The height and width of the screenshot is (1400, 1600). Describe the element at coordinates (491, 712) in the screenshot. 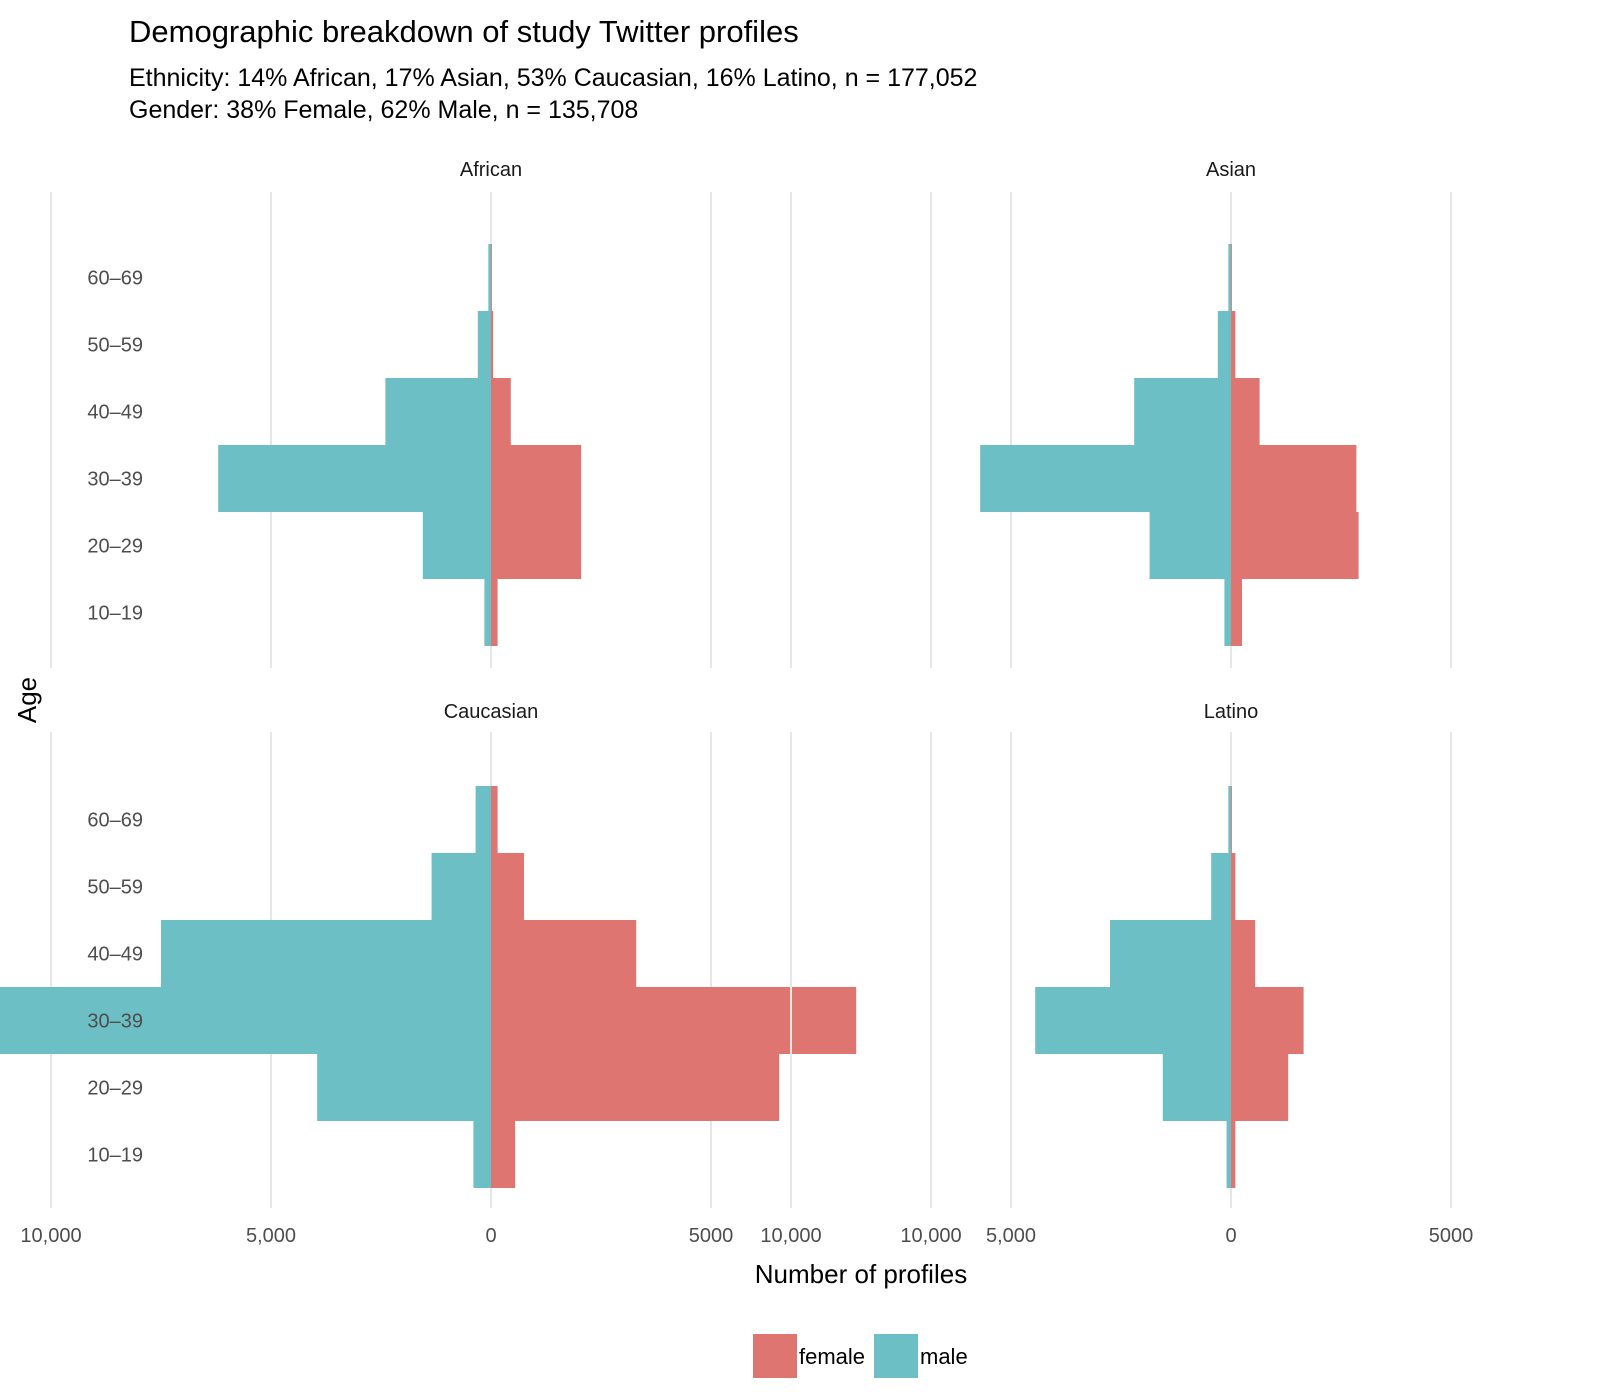

I see `facet-label-caucasian: Caucasian` at that location.